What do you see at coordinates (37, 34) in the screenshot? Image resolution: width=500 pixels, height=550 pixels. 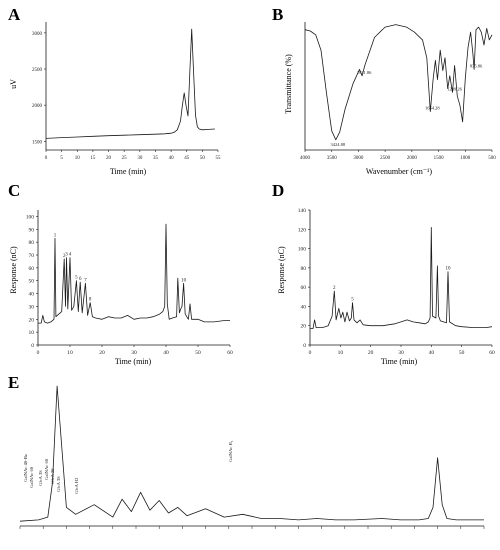 I see `panel-a-y-tick-label: 3000` at bounding box center [37, 34].